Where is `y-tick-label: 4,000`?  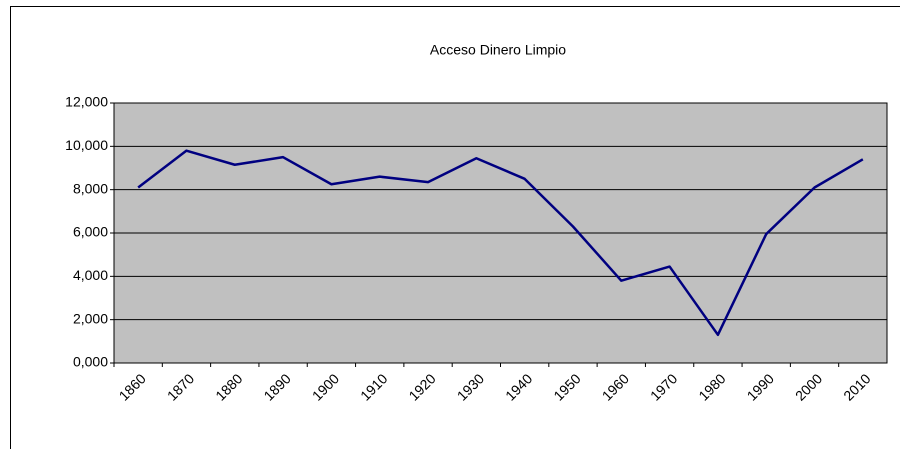 y-tick-label: 4,000 is located at coordinates (90, 275).